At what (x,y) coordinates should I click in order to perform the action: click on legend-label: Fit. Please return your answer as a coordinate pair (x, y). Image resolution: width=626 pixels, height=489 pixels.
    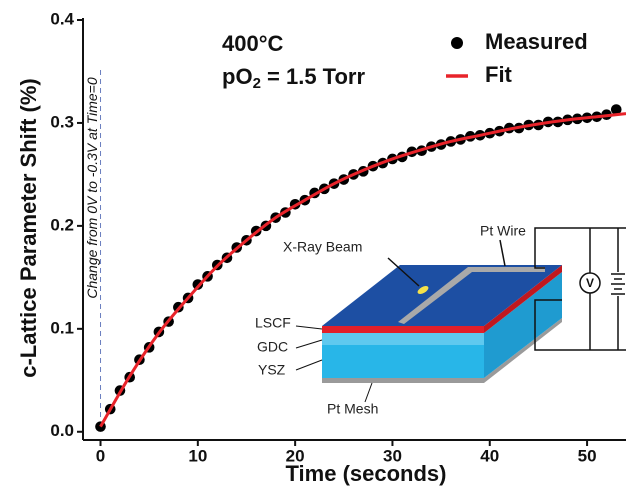
    Looking at the image, I should click on (499, 74).